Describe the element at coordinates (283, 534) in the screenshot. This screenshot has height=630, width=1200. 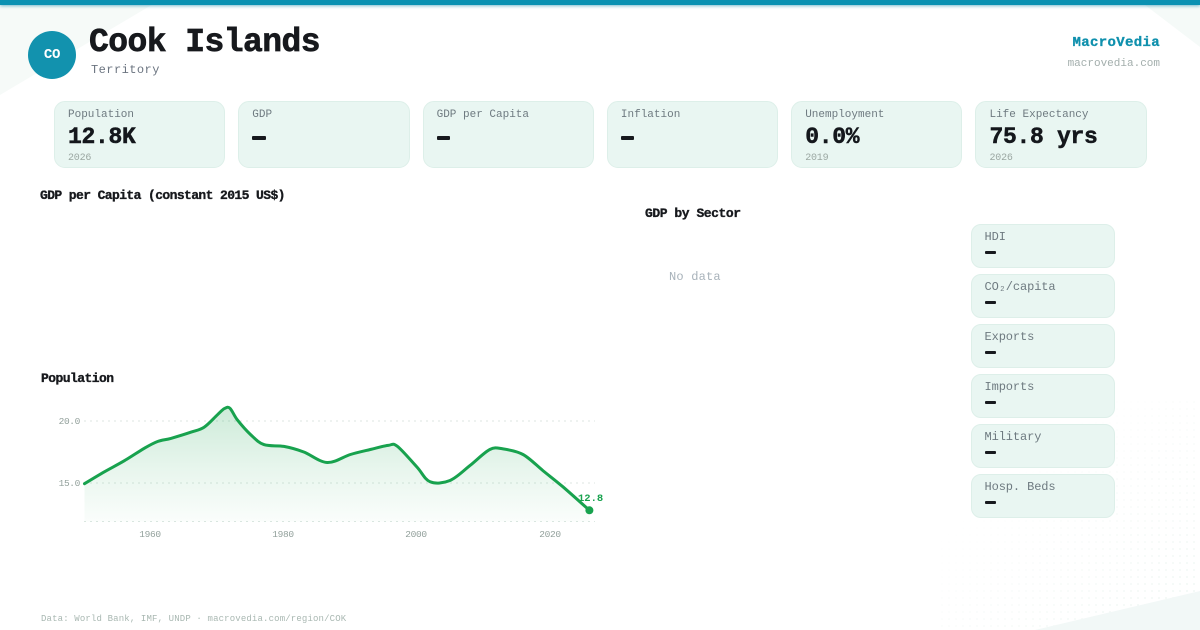
I see `svg-text: 1980` at that location.